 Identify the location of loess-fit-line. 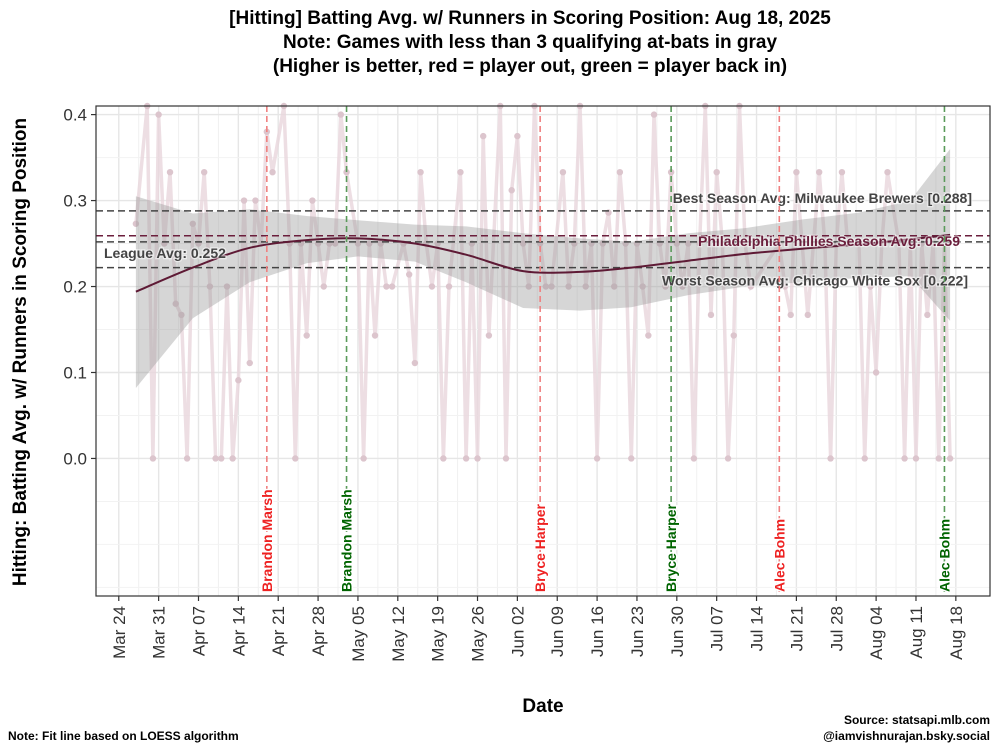
(543, 263).